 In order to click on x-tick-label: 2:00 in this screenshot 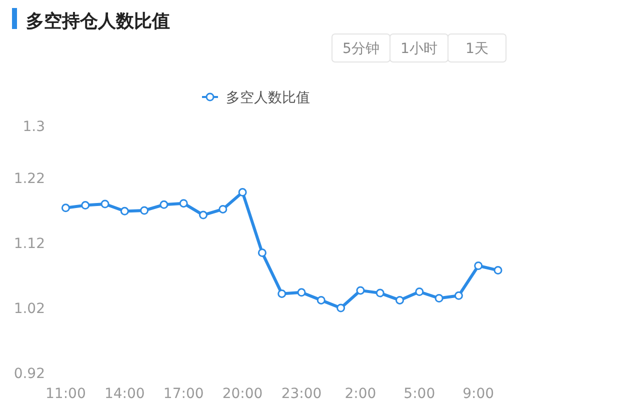, I will do `click(360, 394)`.